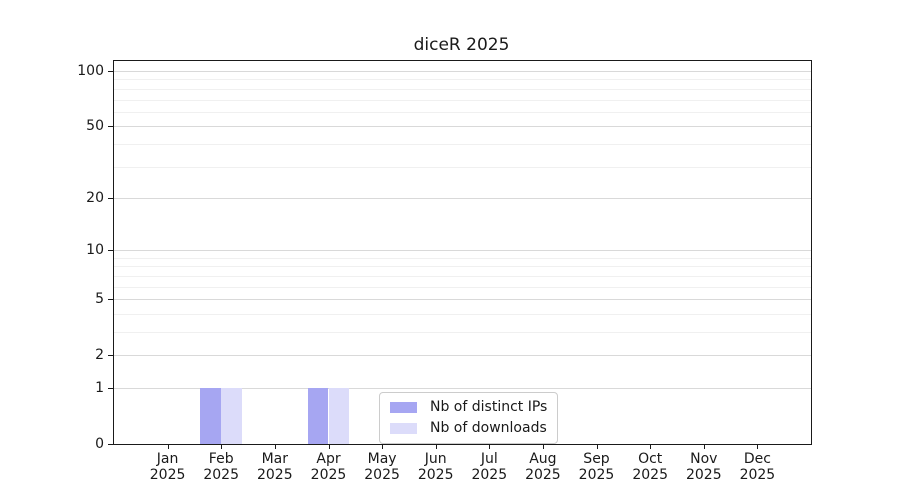 This screenshot has width=900, height=500. What do you see at coordinates (221, 459) in the screenshot?
I see `x-tick-month: Feb` at bounding box center [221, 459].